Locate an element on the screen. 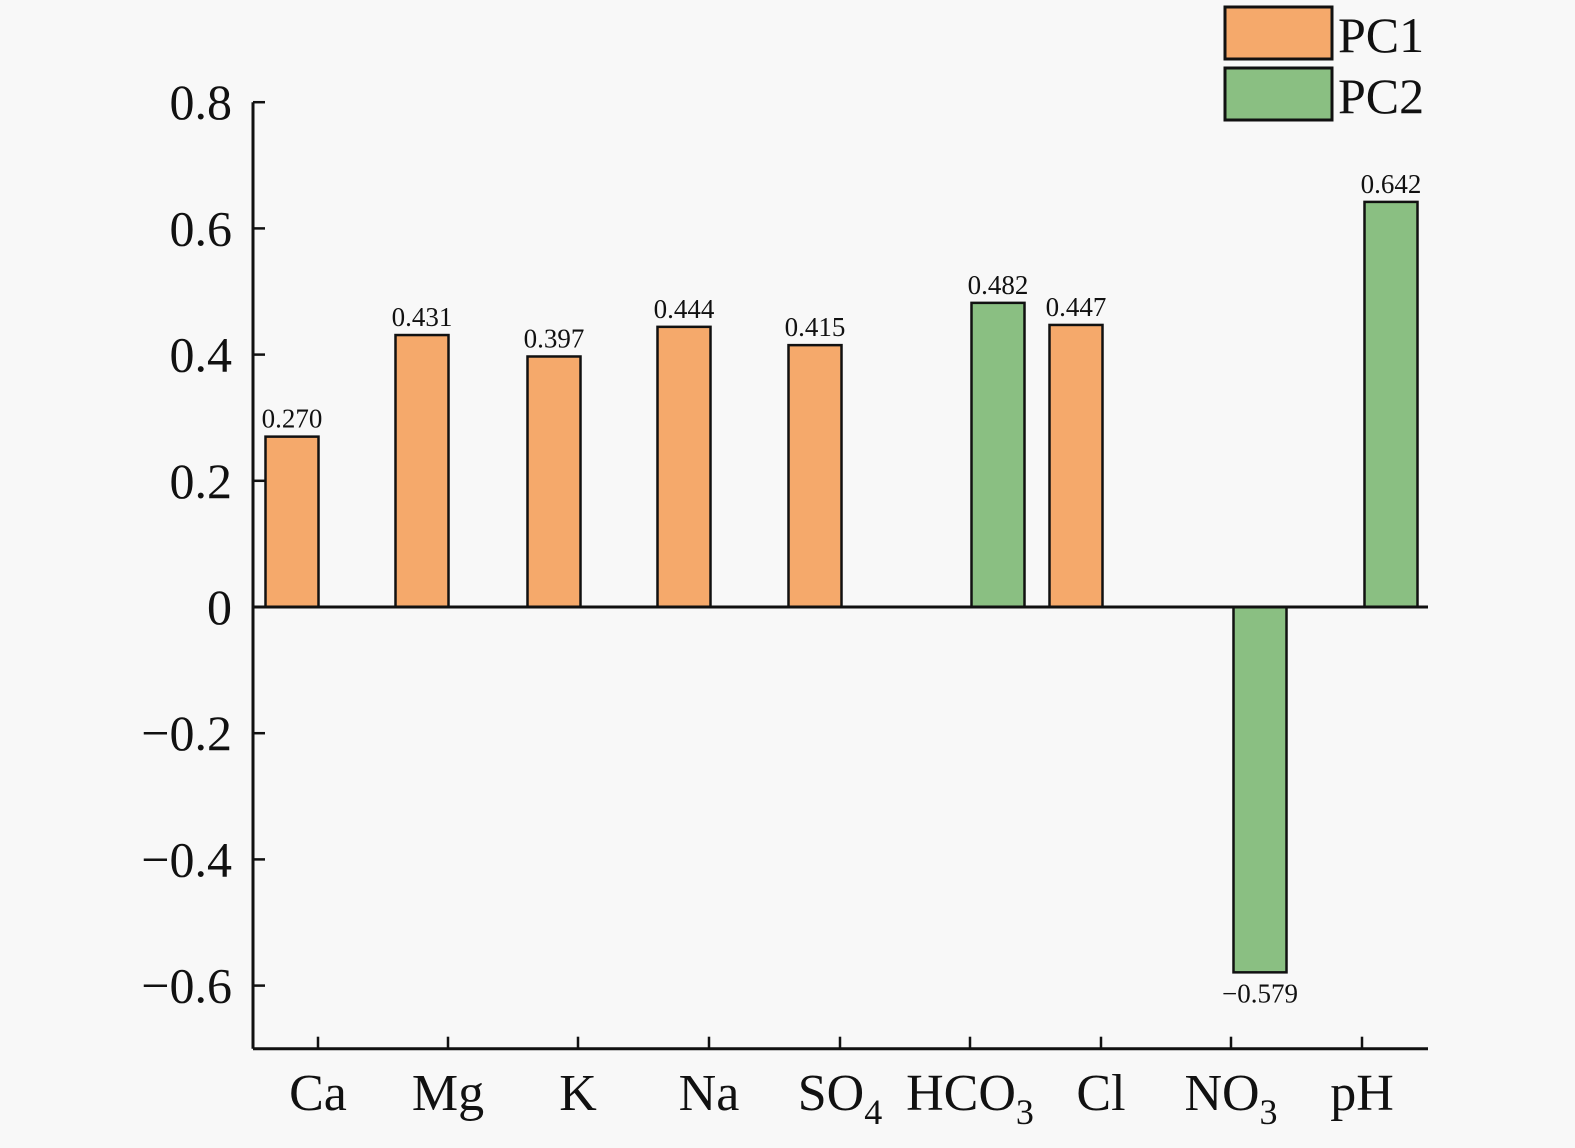  legend-label-pc2: PC2 is located at coordinates (1381, 96).